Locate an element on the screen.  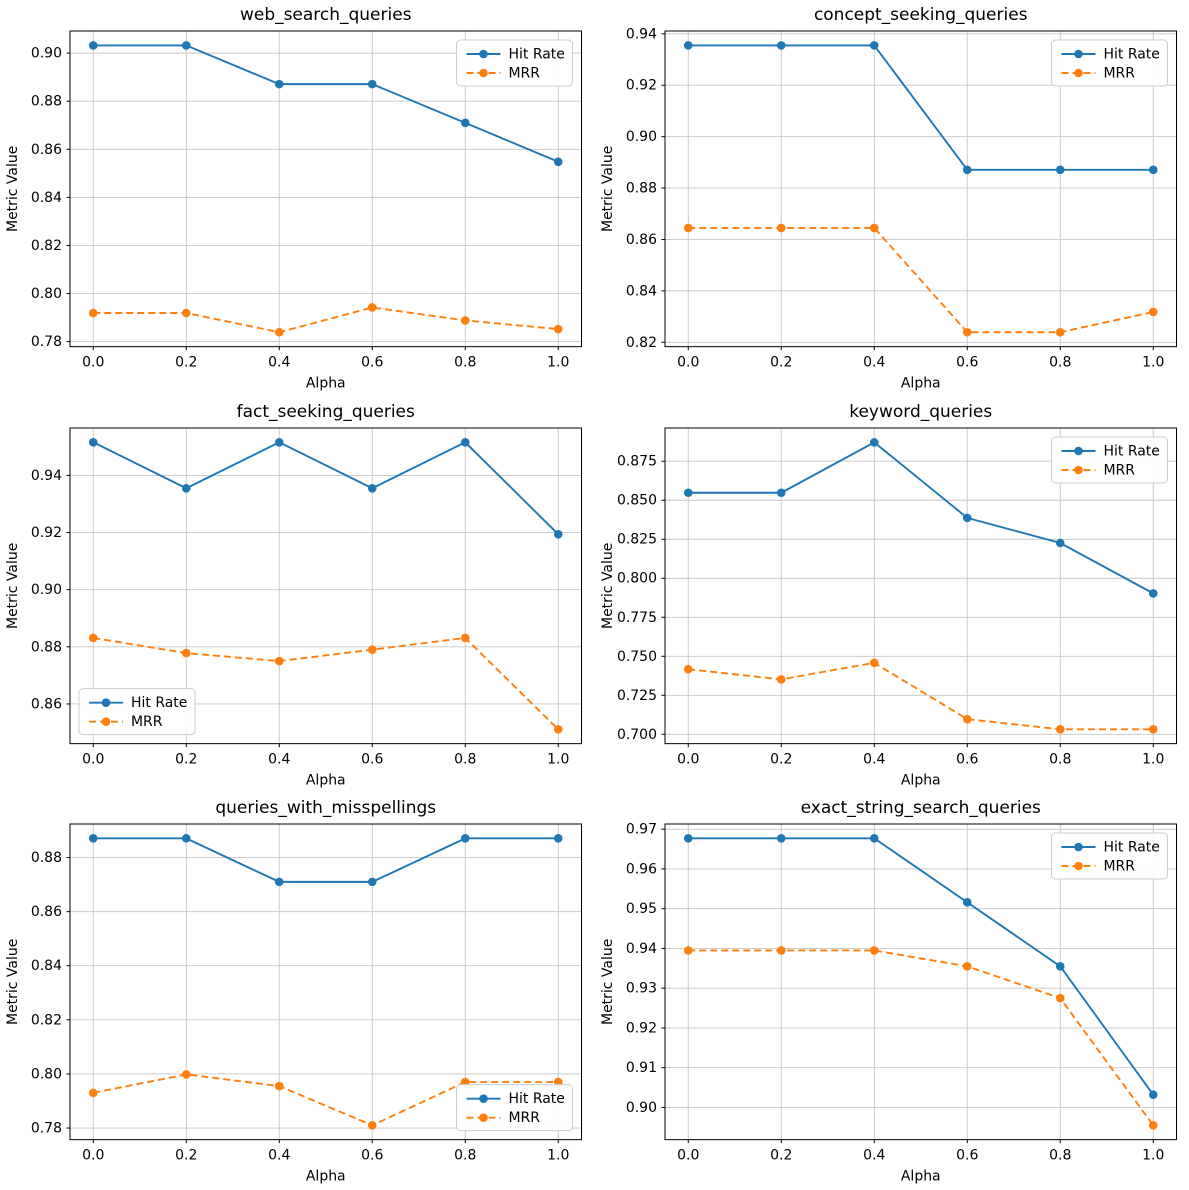
y-tick-label: 0.88 is located at coordinates (640, 189).